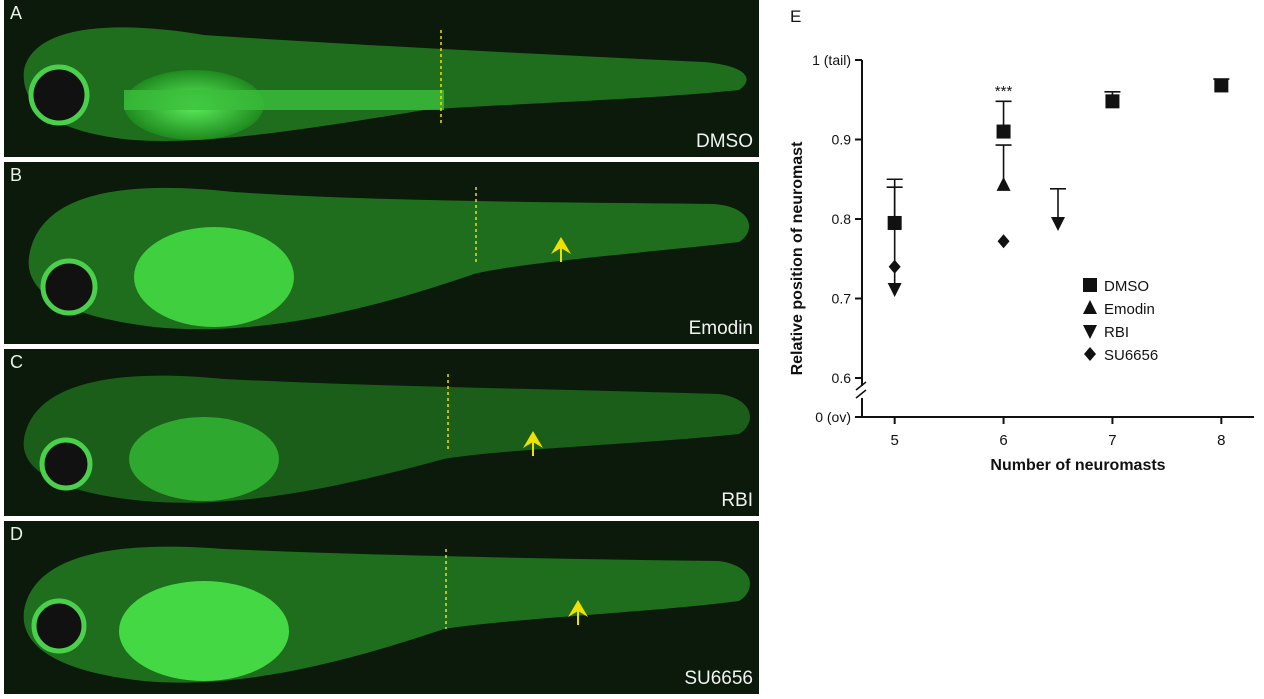 The image size is (1264, 699). Describe the element at coordinates (842, 219) in the screenshot. I see `y-tick-label: 0.8` at that location.